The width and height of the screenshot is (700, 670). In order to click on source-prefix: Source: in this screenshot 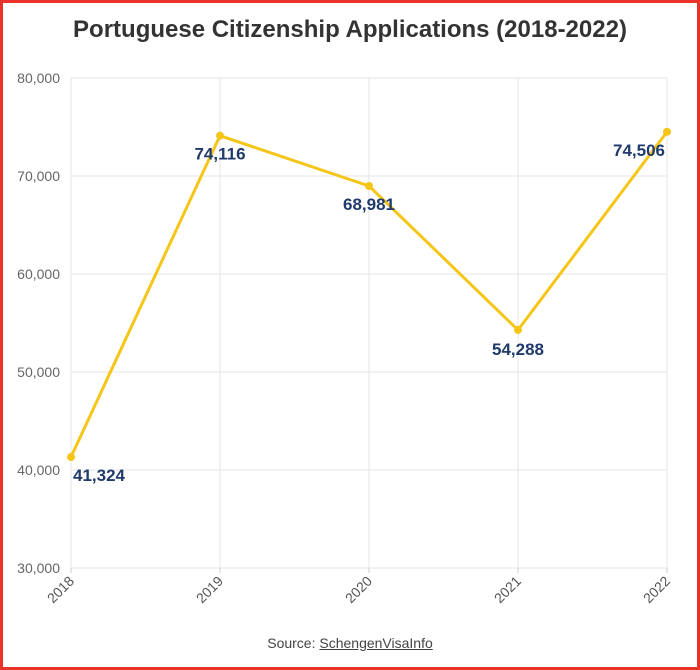, I will do `click(293, 643)`.